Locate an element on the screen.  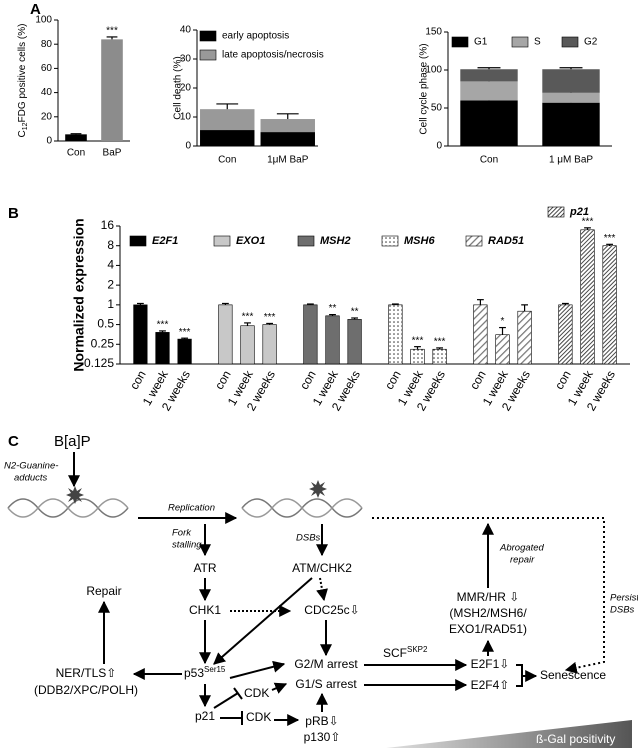
y-tick-label: 16 is located at coordinates (108, 225).